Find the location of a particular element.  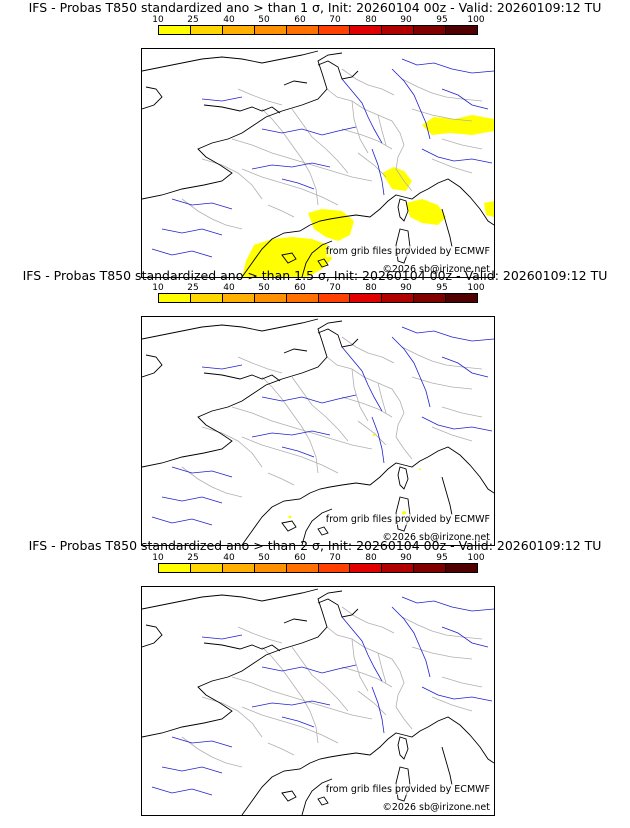

scale-tick-label: 70 is located at coordinates (335, 288).